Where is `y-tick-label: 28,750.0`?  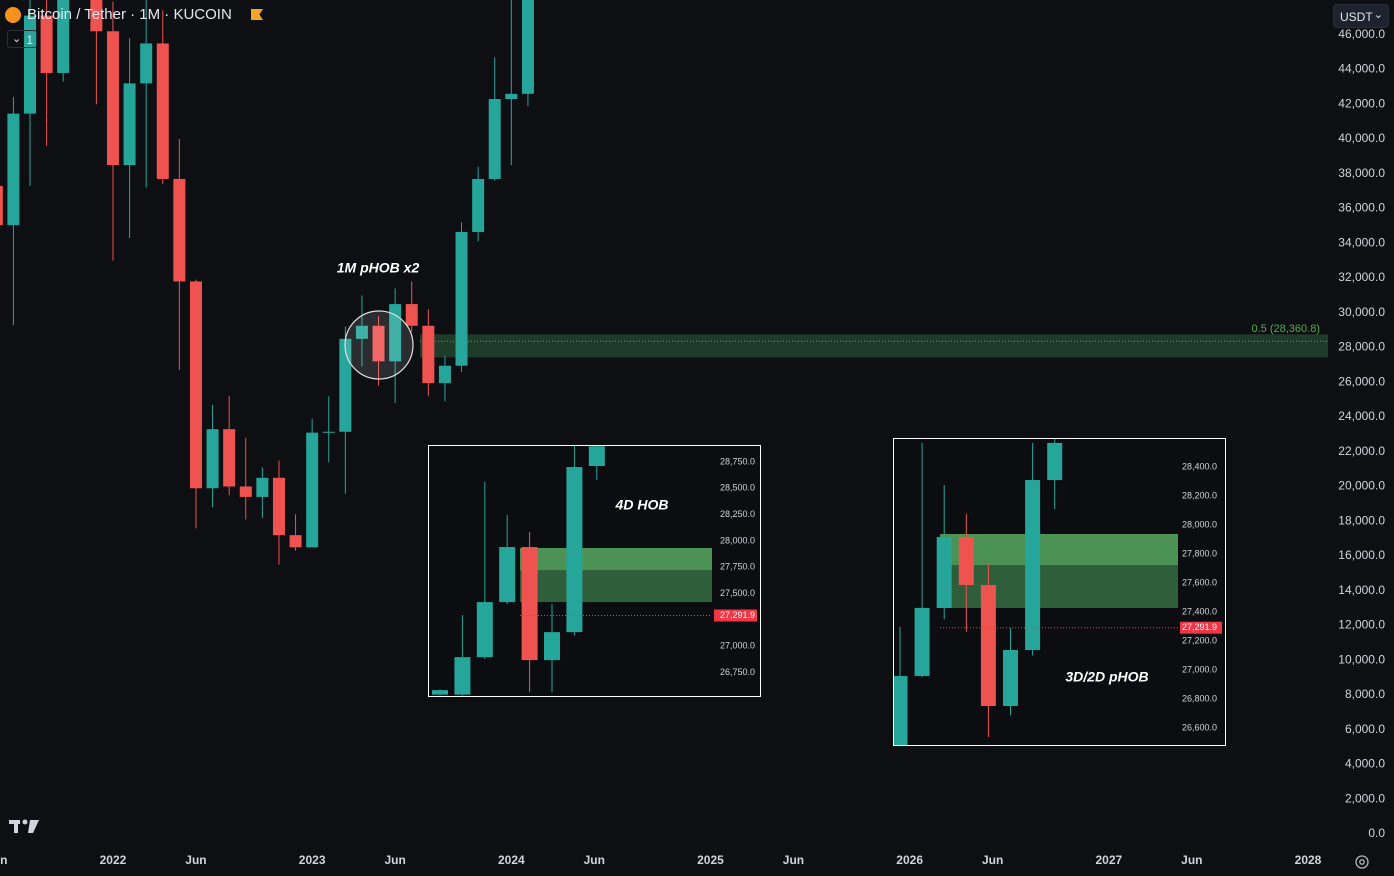
y-tick-label: 28,750.0 is located at coordinates (737, 461).